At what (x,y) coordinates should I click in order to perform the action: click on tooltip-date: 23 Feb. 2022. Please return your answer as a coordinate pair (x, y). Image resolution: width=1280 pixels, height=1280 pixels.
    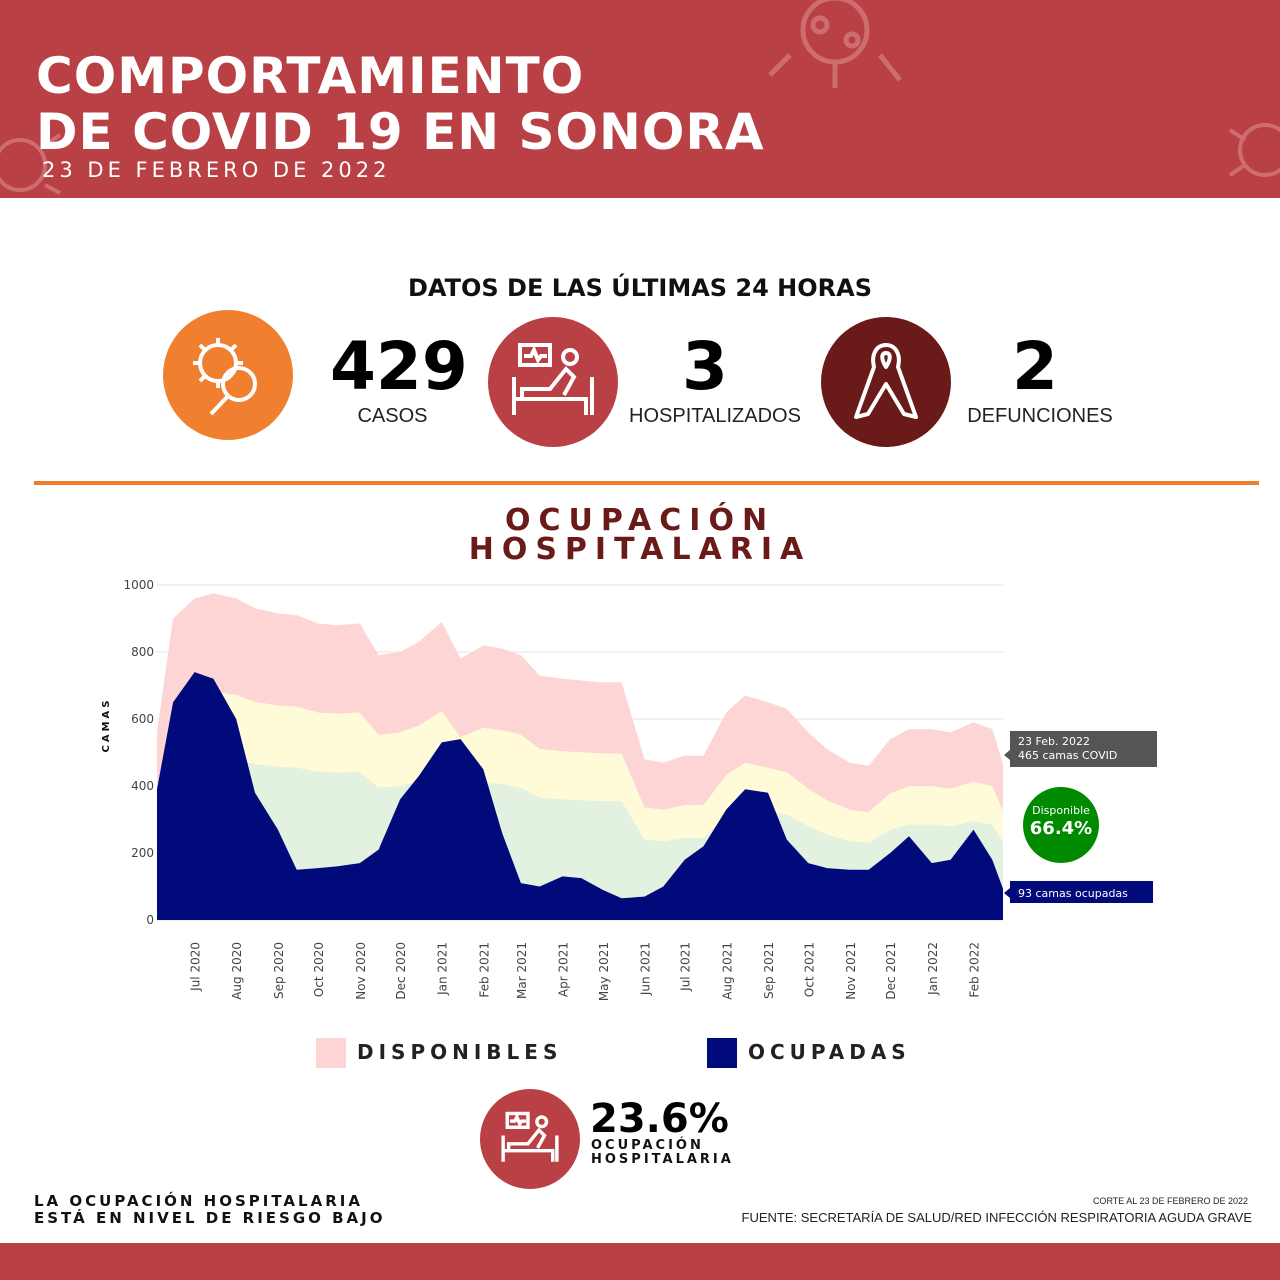
    Looking at the image, I should click on (1054, 741).